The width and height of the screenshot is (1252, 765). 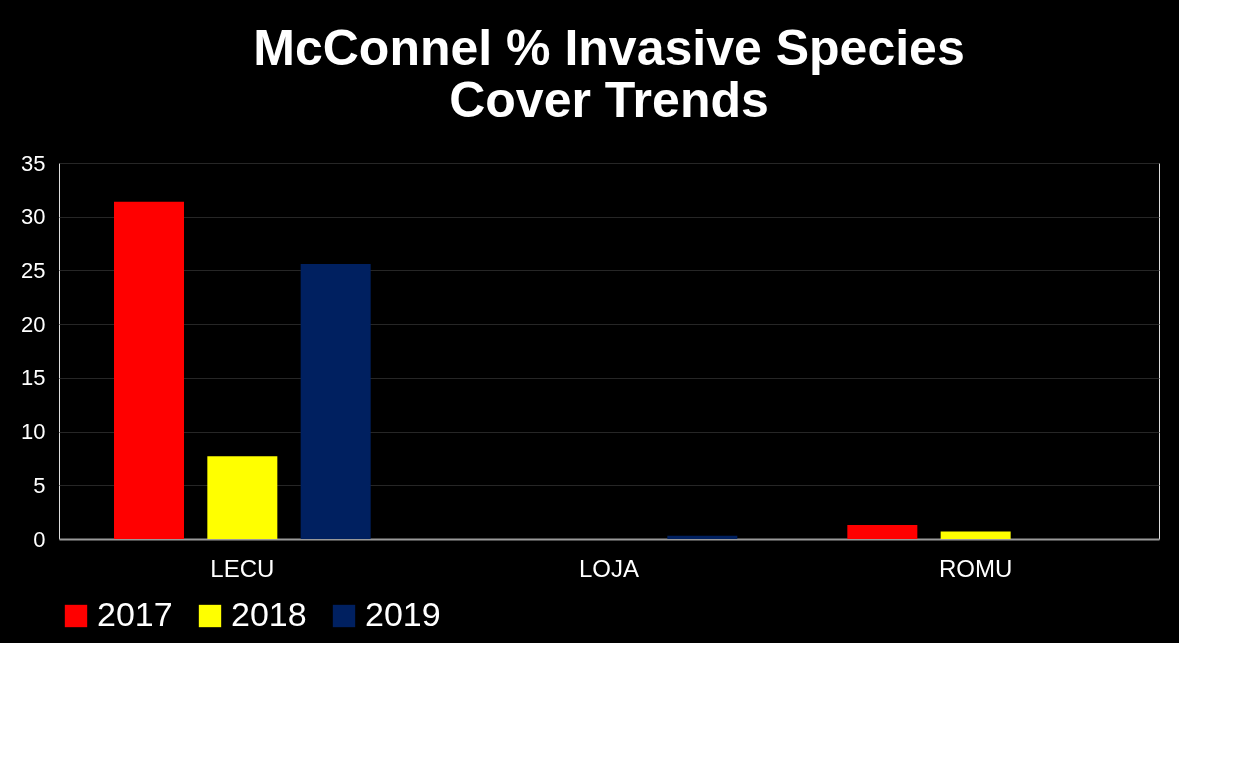 What do you see at coordinates (269, 614) in the screenshot?
I see `legend-label: 2018` at bounding box center [269, 614].